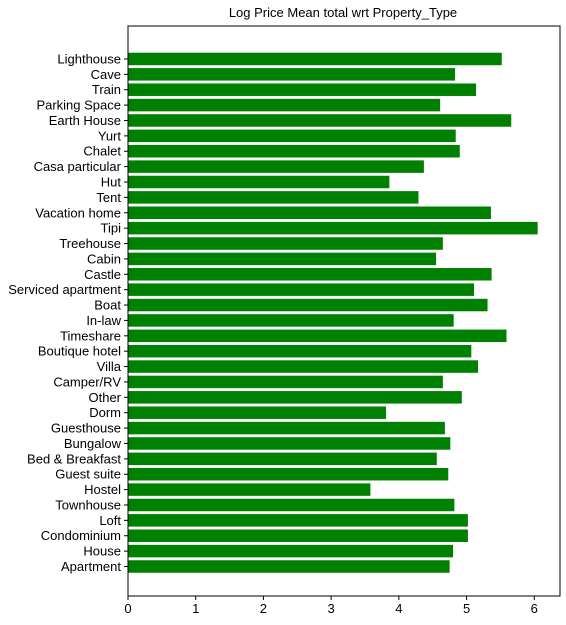  Describe the element at coordinates (109, 366) in the screenshot. I see `category-label-villa: Villa` at that location.